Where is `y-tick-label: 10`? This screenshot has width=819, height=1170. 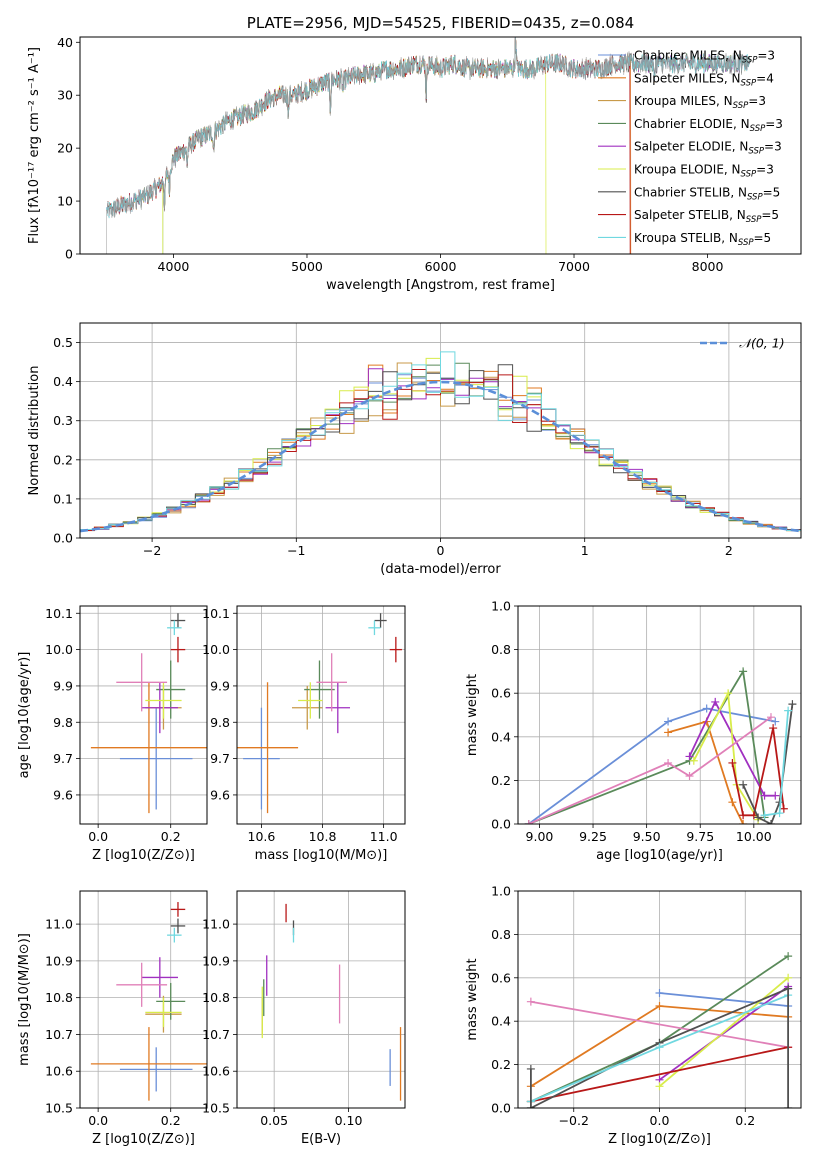
y-tick-label: 10 is located at coordinates (65, 201).